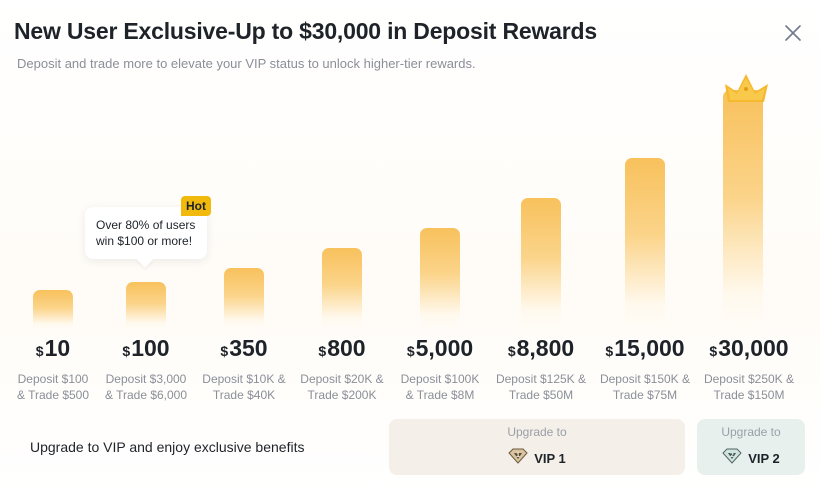 The width and height of the screenshot is (820, 492). I want to click on requirement-line-1: Deposit $100, so click(53, 379).